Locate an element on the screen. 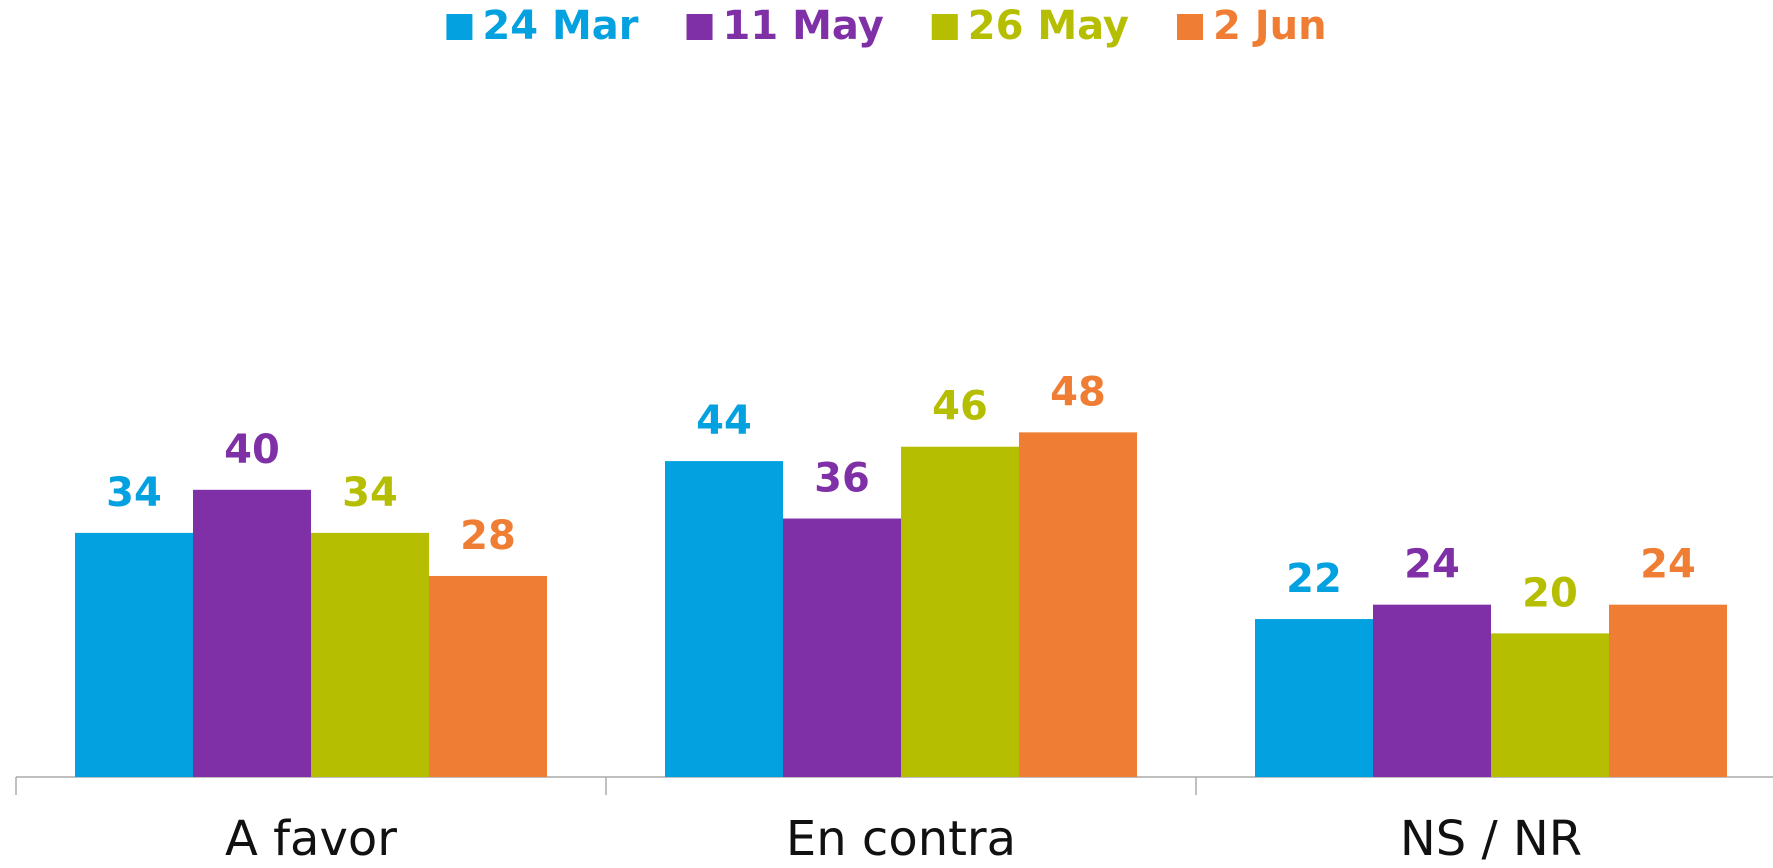  value-label: 20 is located at coordinates (1550, 593).